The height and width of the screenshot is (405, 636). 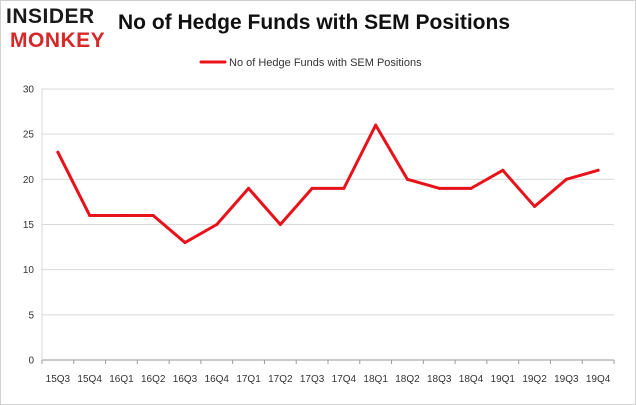 What do you see at coordinates (534, 379) in the screenshot?
I see `x-tick-label: 19Q2` at bounding box center [534, 379].